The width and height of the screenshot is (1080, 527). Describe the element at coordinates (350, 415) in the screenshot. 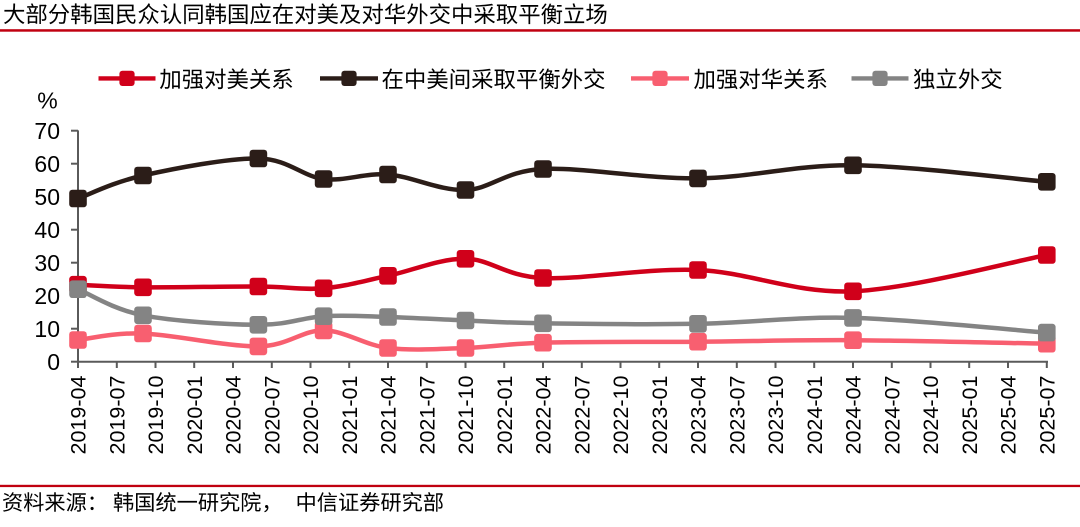

I see `svg-text: 2021-01` at that location.